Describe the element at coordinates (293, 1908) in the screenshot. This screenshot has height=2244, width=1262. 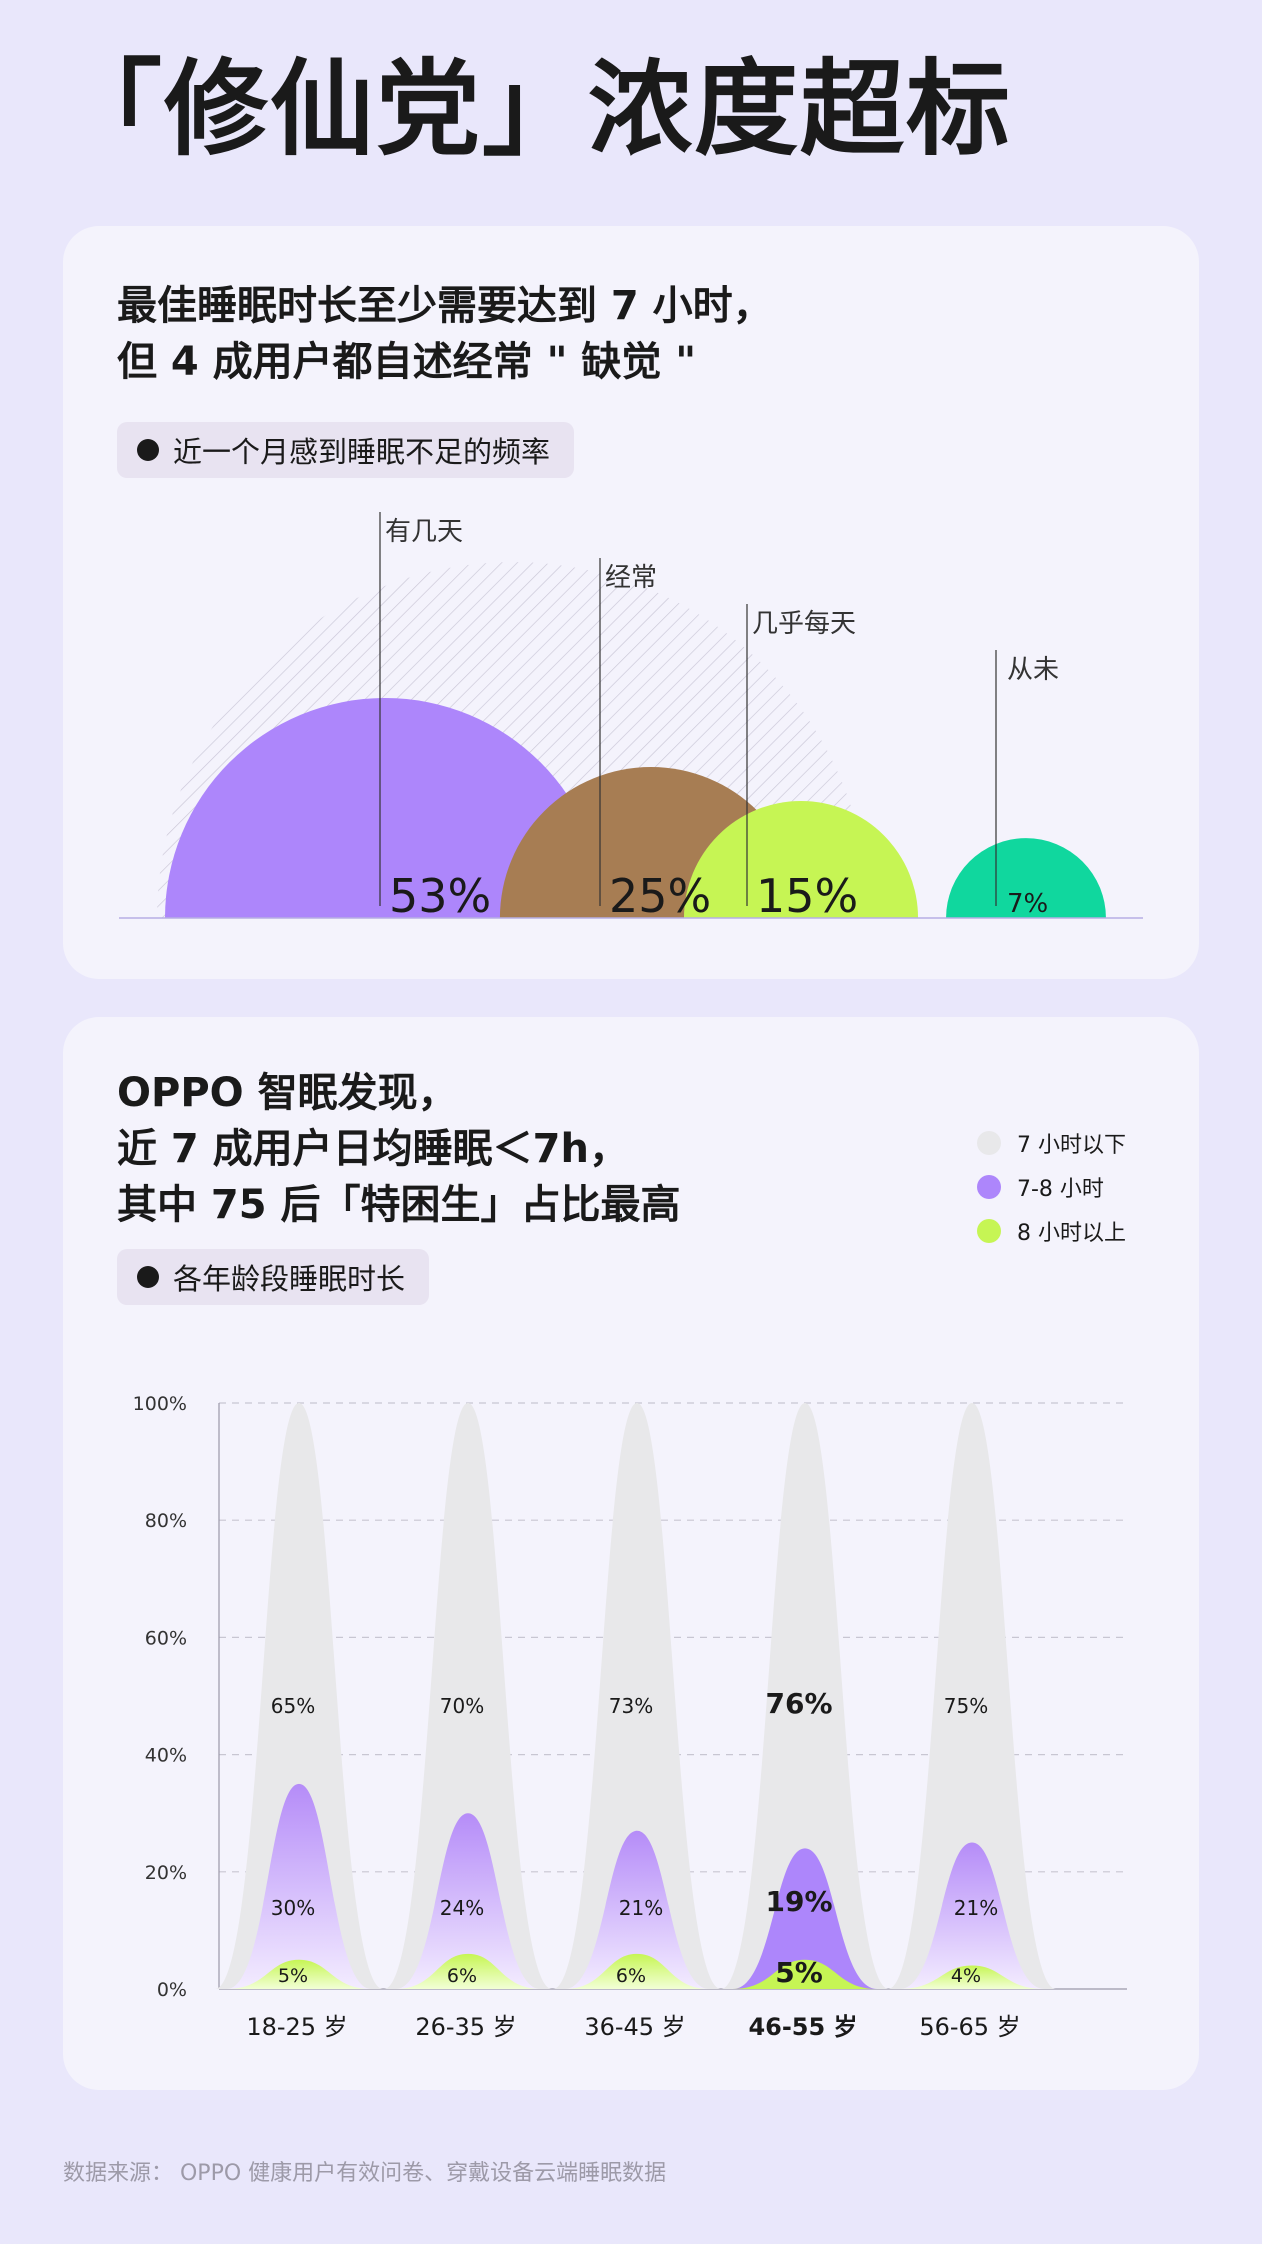
I see `value-label-7to8h-0: 30%` at that location.